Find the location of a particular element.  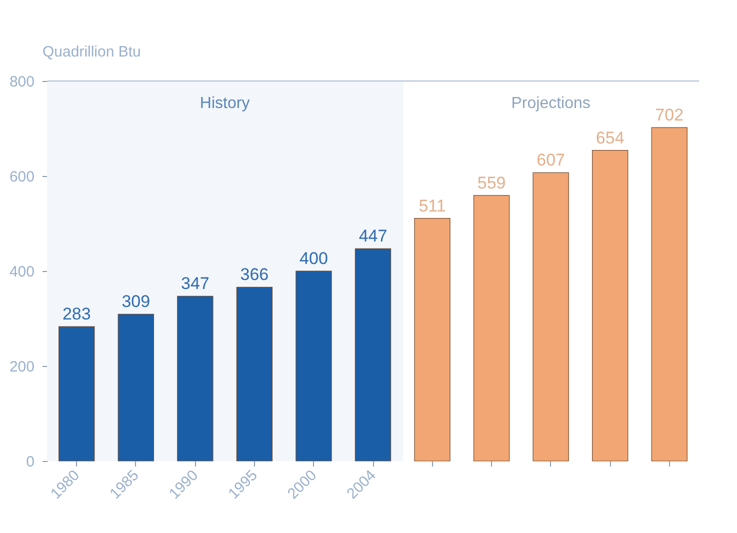

data-label: 702 is located at coordinates (669, 115).